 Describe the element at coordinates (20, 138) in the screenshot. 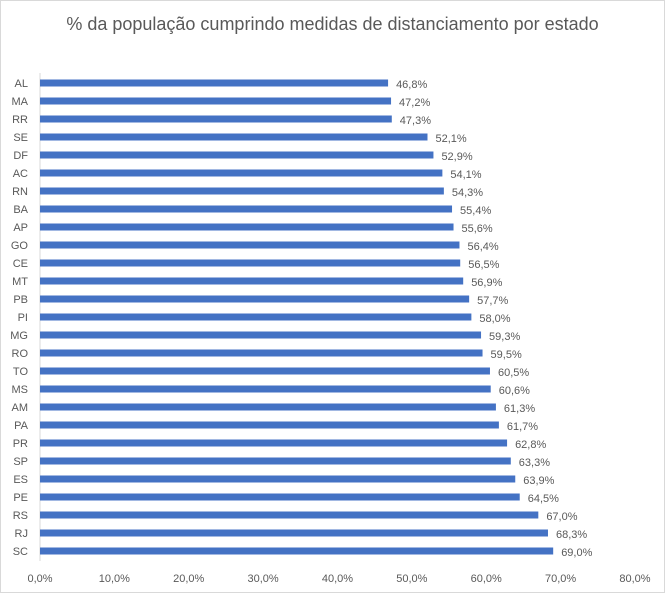

I see `y-tick-label: SE` at that location.